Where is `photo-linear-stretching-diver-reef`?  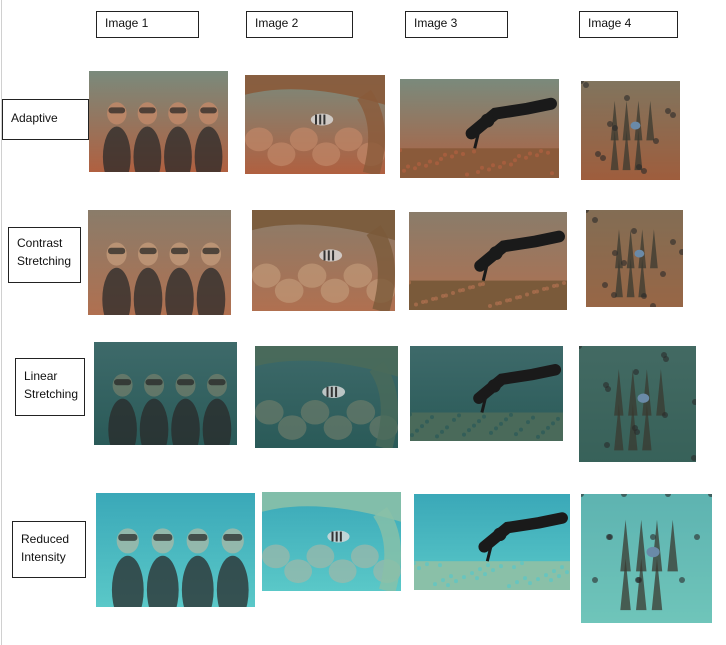
photo-linear-stretching-diver-reef is located at coordinates (486, 393).